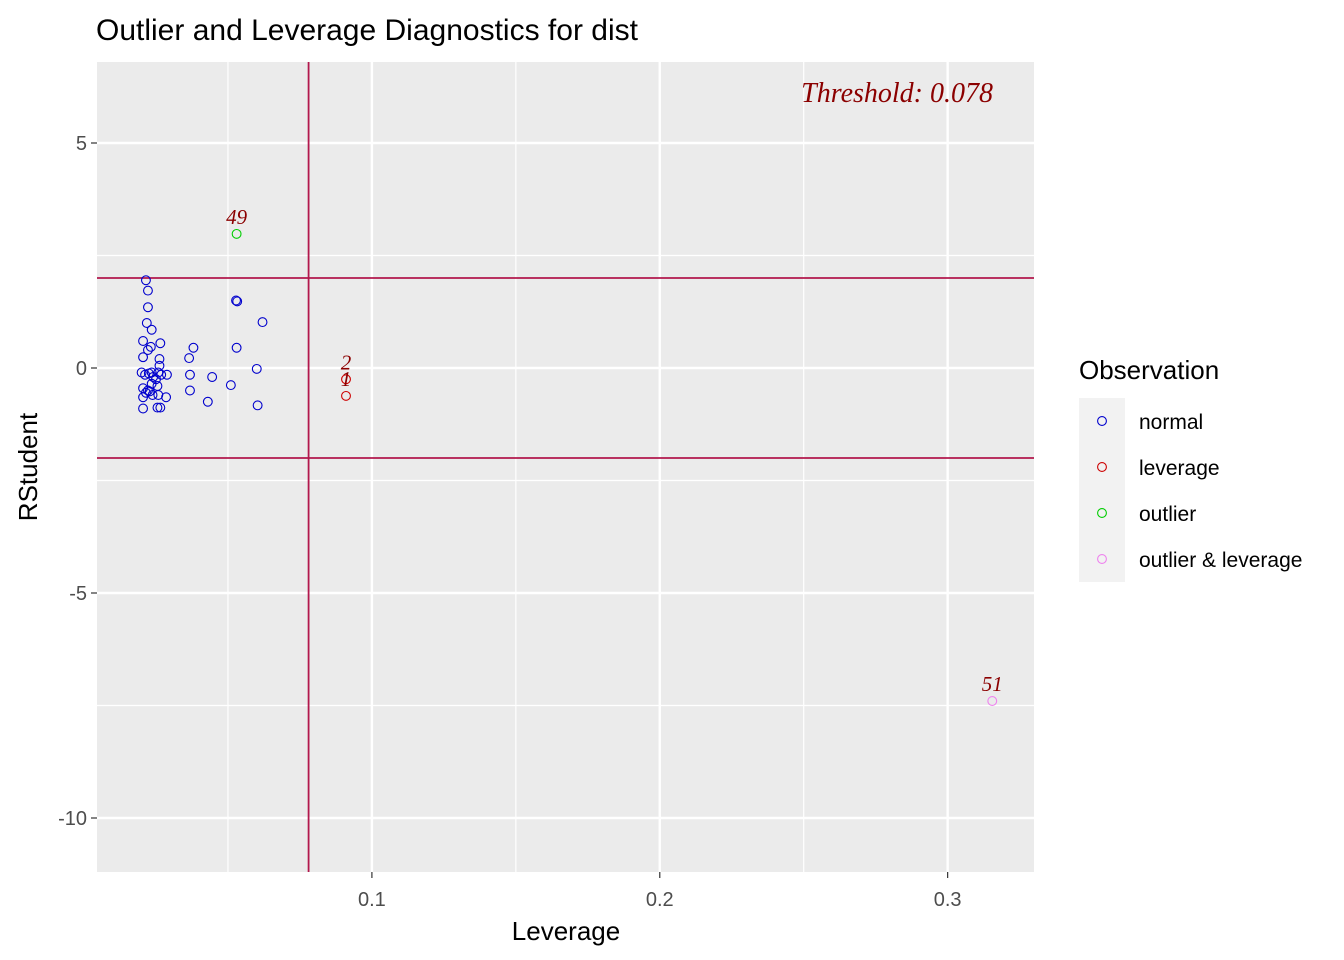  I want to click on point-outlier, so click(236, 233).